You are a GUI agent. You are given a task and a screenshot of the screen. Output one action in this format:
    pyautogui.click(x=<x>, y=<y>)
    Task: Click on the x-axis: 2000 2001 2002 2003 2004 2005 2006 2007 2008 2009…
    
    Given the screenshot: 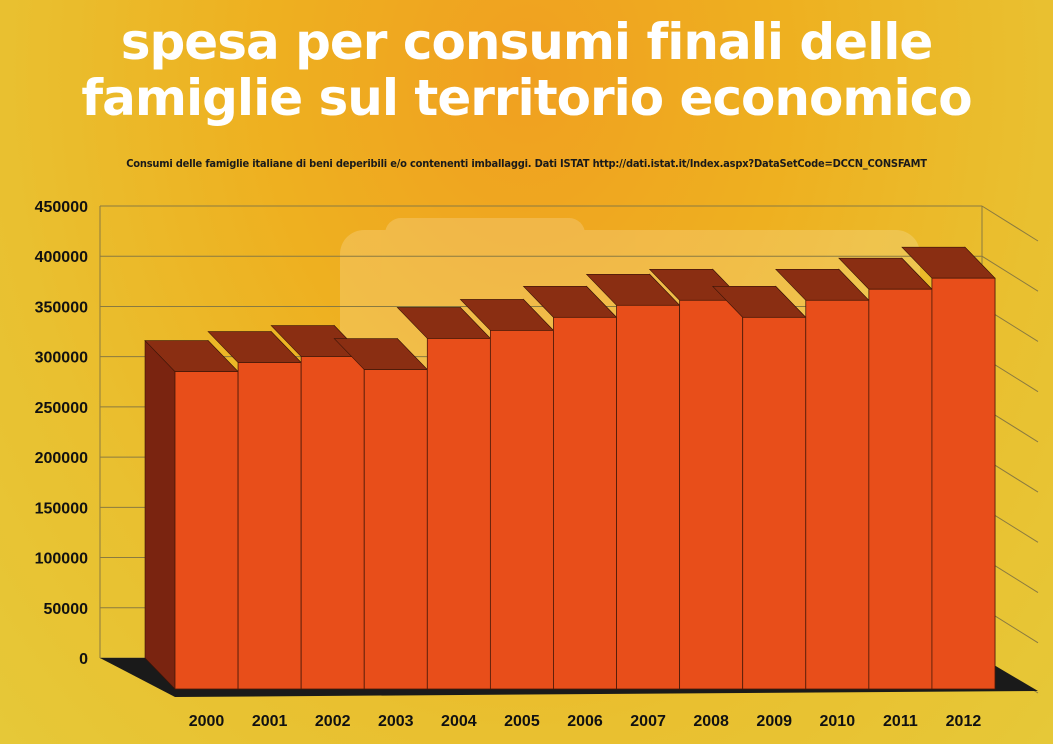 What is the action you would take?
    pyautogui.click(x=585, y=721)
    